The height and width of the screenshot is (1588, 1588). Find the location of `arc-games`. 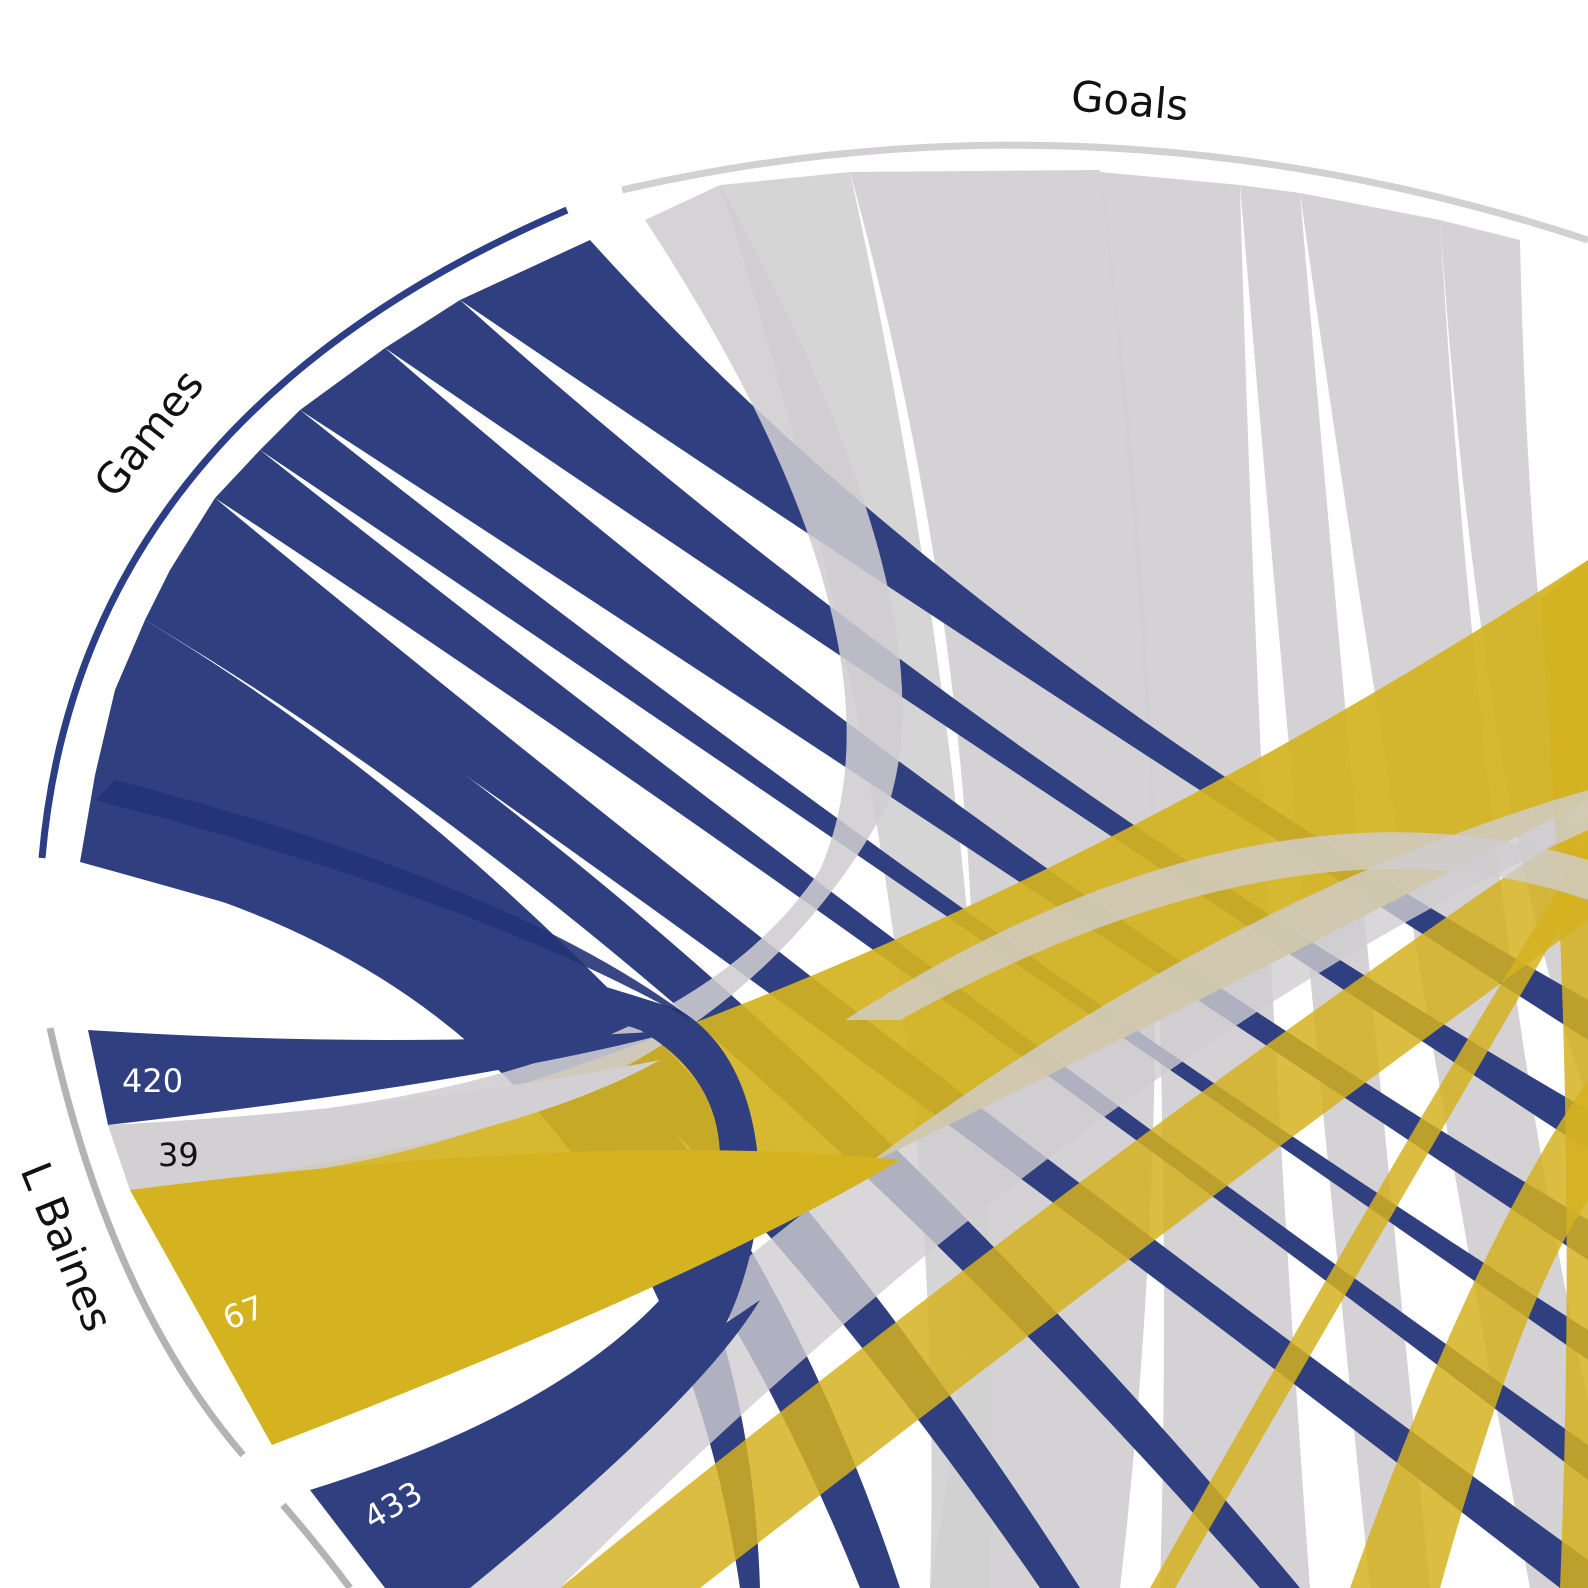

arc-games is located at coordinates (303, 532).